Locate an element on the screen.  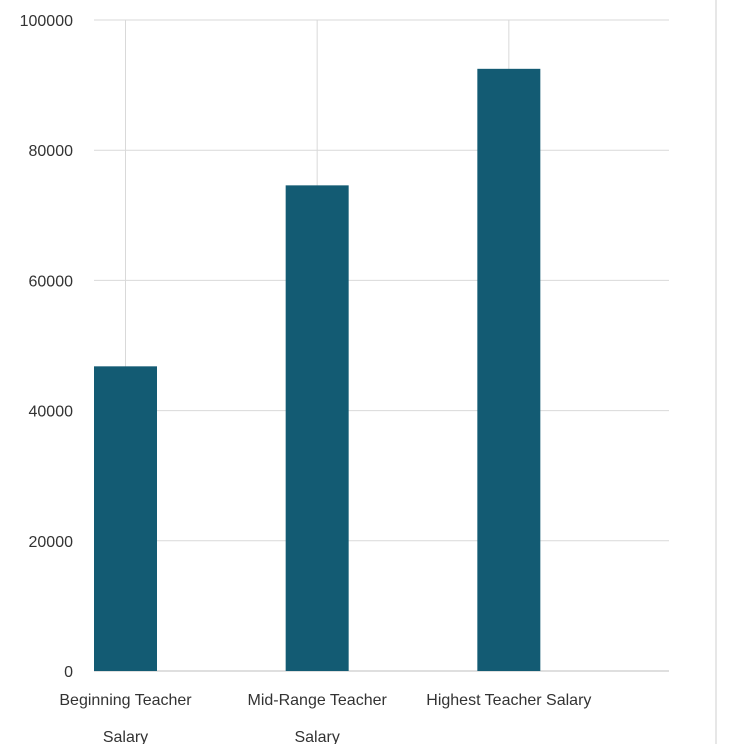
y-tick-label: 60000 is located at coordinates (51, 281).